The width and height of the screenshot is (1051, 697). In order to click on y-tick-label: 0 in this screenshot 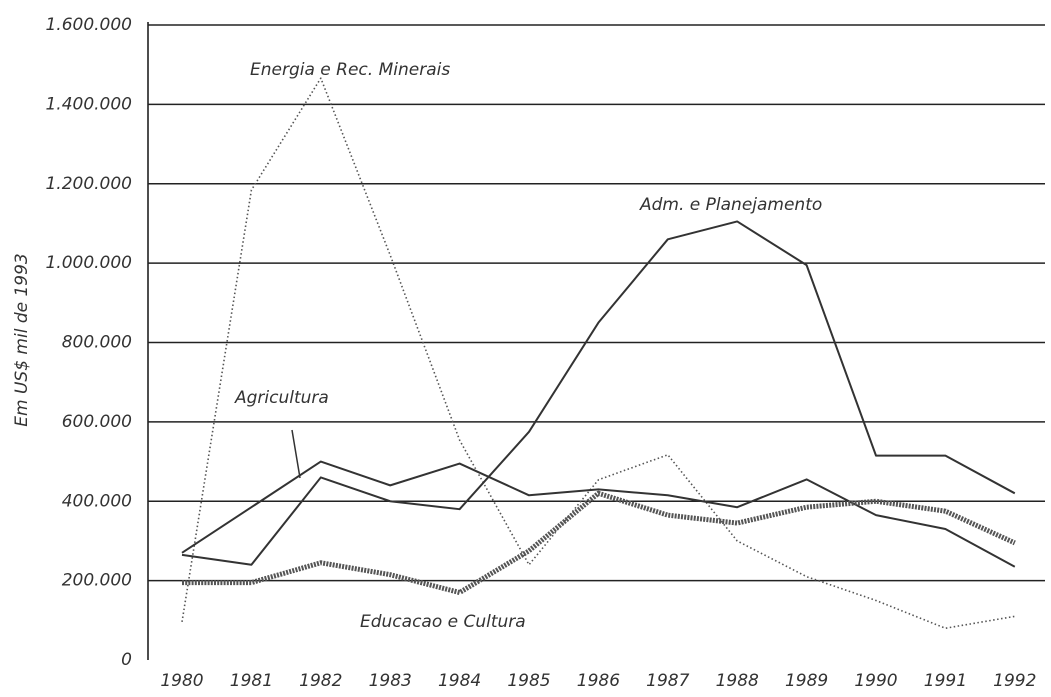, I will do `click(126, 660)`.